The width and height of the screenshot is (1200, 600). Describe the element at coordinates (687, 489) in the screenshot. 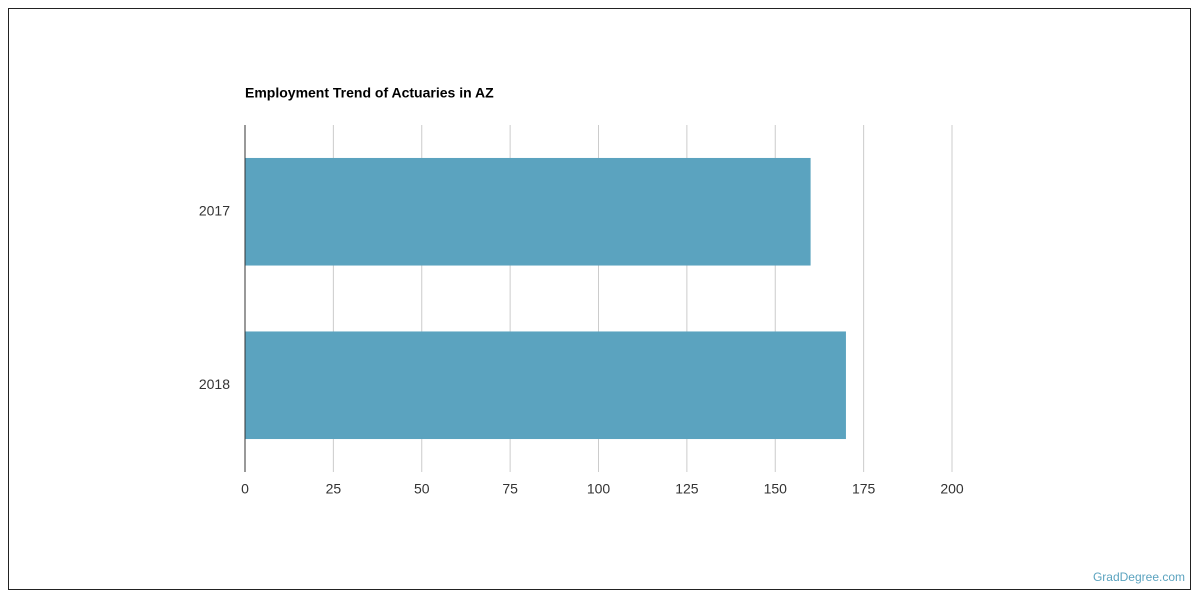

I see `x-tick-label: 125` at that location.